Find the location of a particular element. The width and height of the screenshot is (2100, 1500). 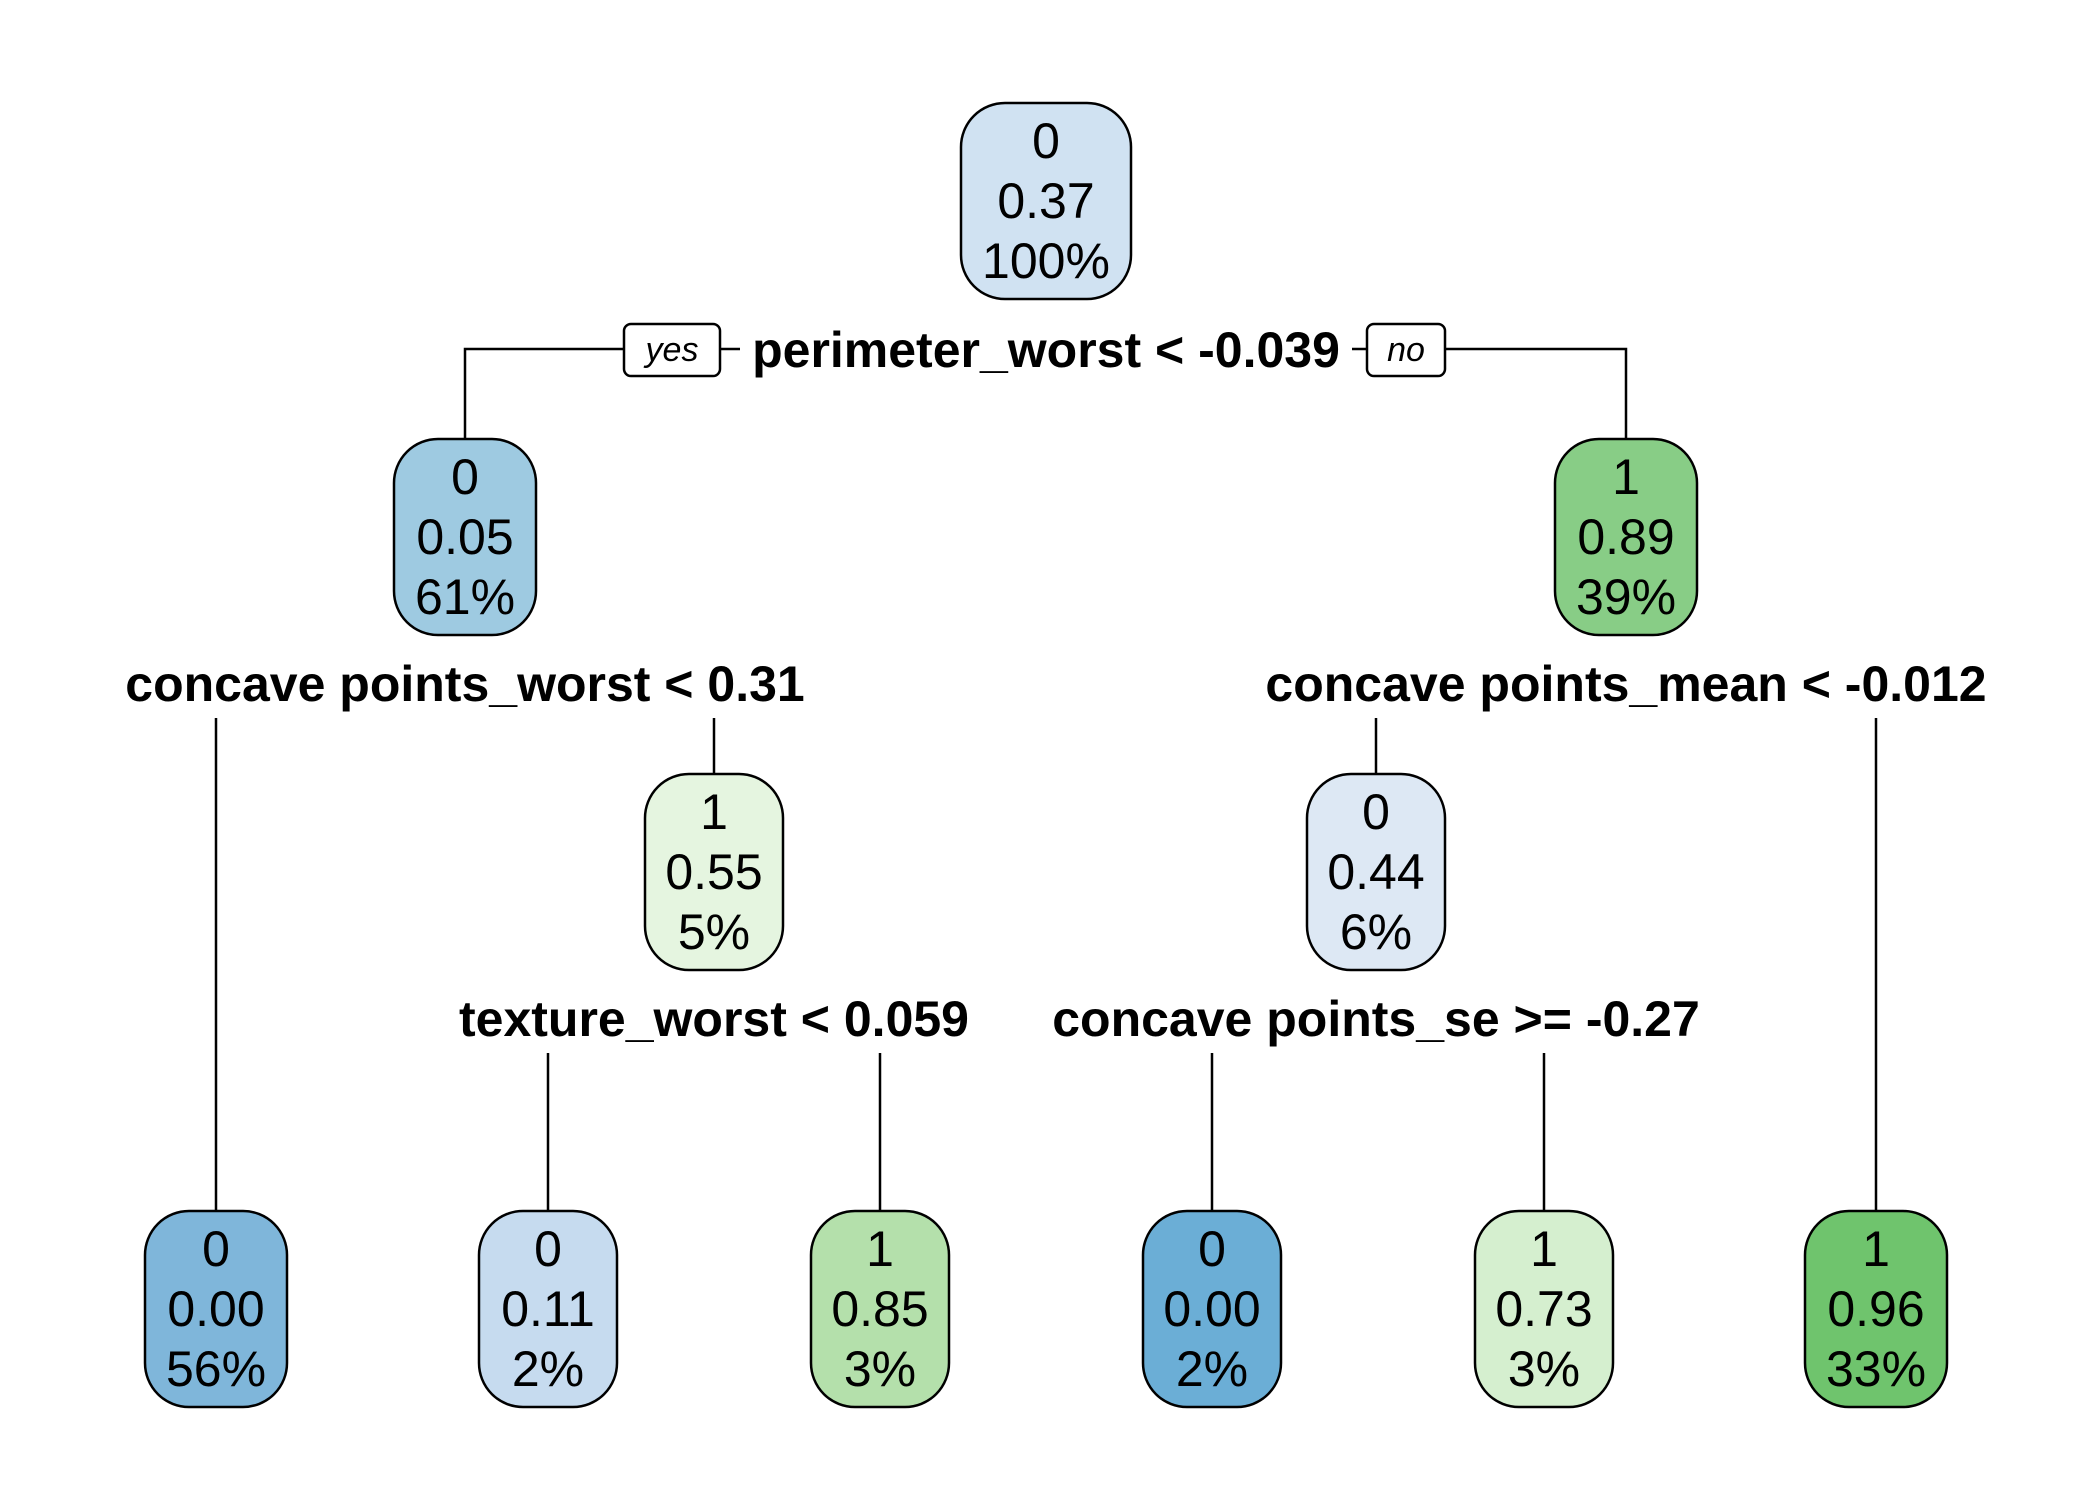

node-probability: 0.96 is located at coordinates (1875, 1309).